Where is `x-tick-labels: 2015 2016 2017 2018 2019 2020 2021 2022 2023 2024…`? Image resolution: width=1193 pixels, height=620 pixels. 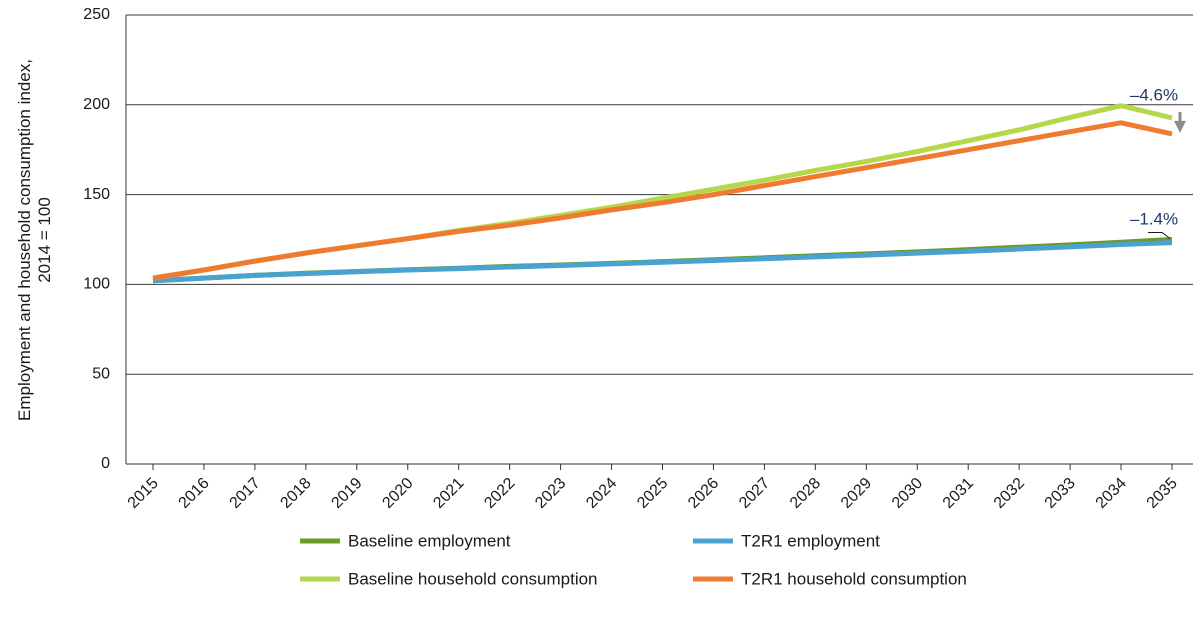 x-tick-labels: 2015 2016 2017 2018 2019 2020 2021 2022 2023 2024… is located at coordinates (653, 493).